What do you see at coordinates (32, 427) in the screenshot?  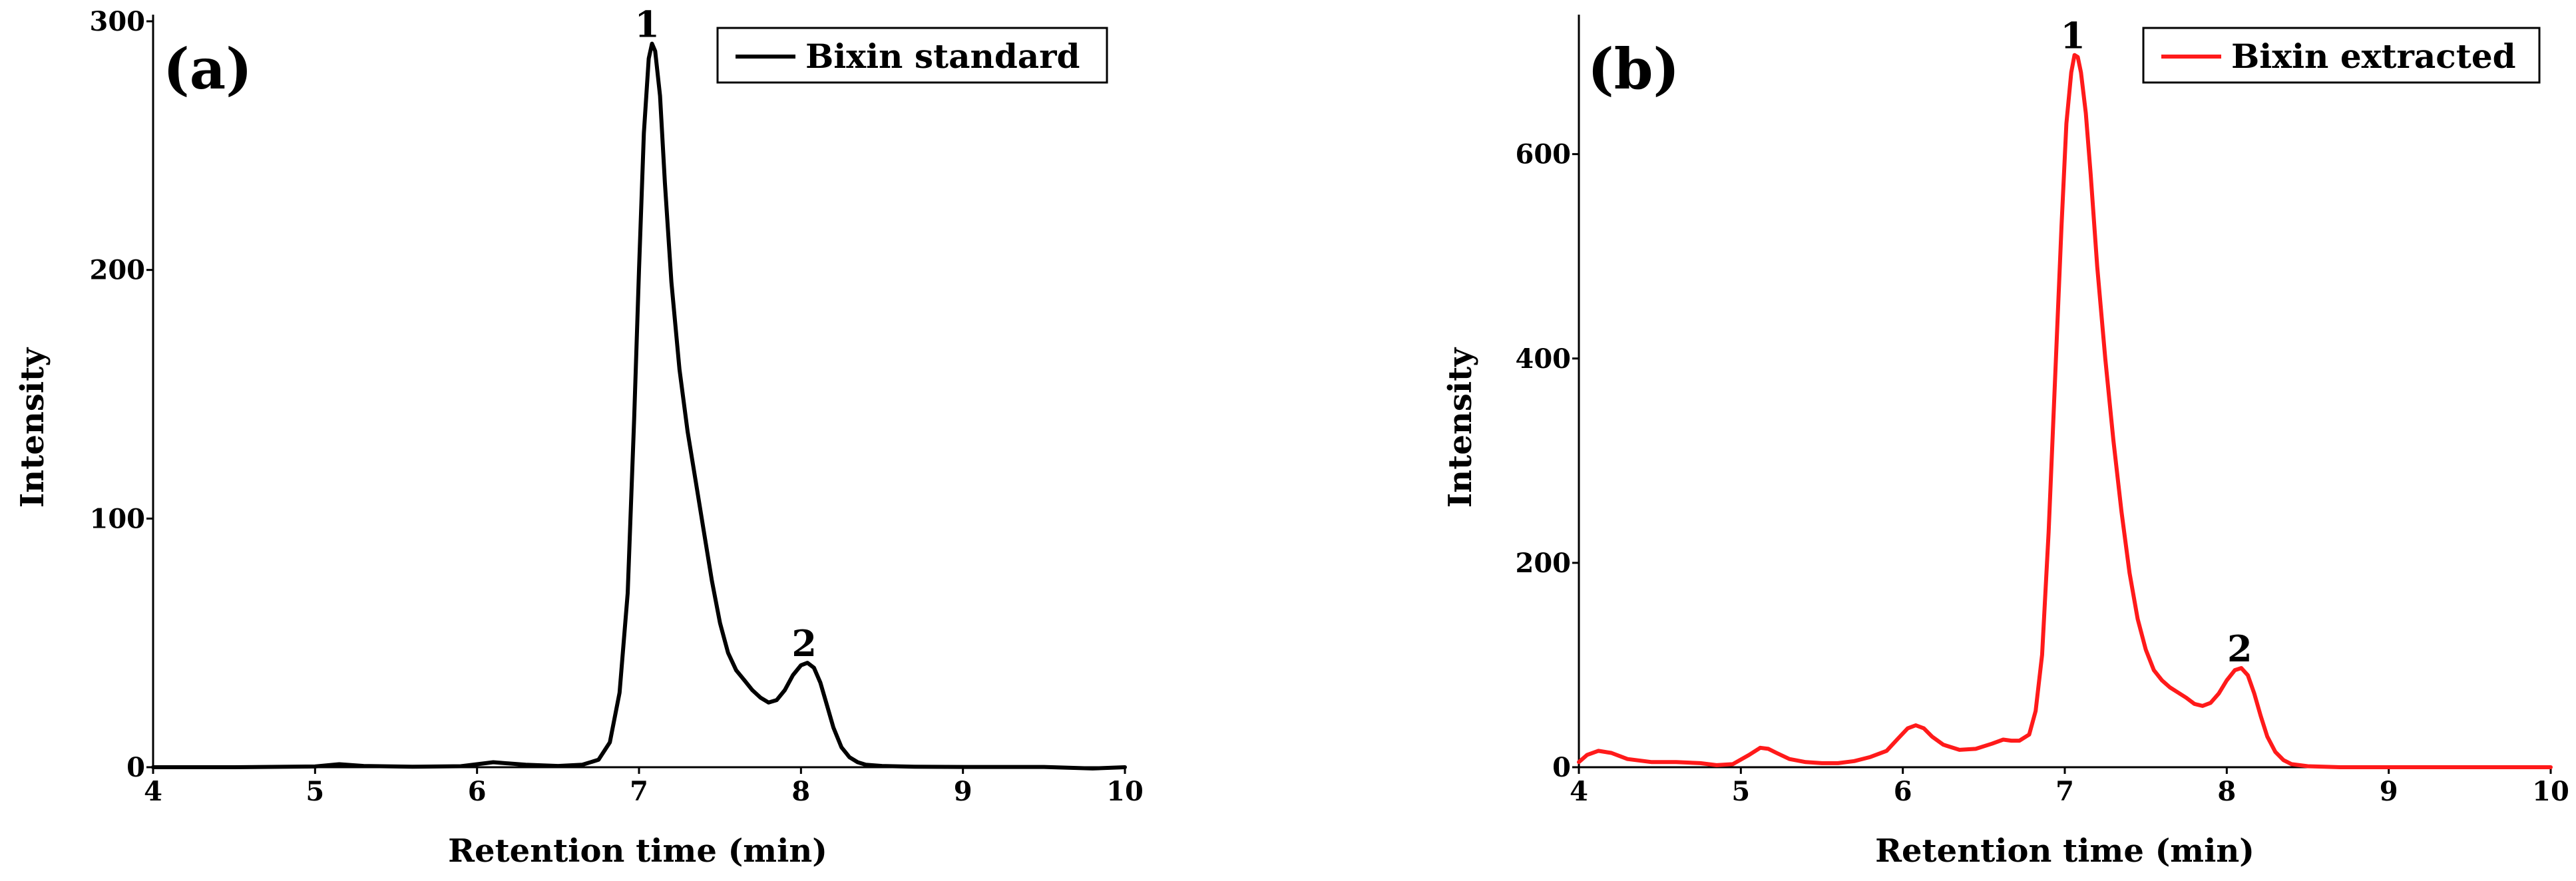 I see `y-axis-title-a: Intensity` at bounding box center [32, 427].